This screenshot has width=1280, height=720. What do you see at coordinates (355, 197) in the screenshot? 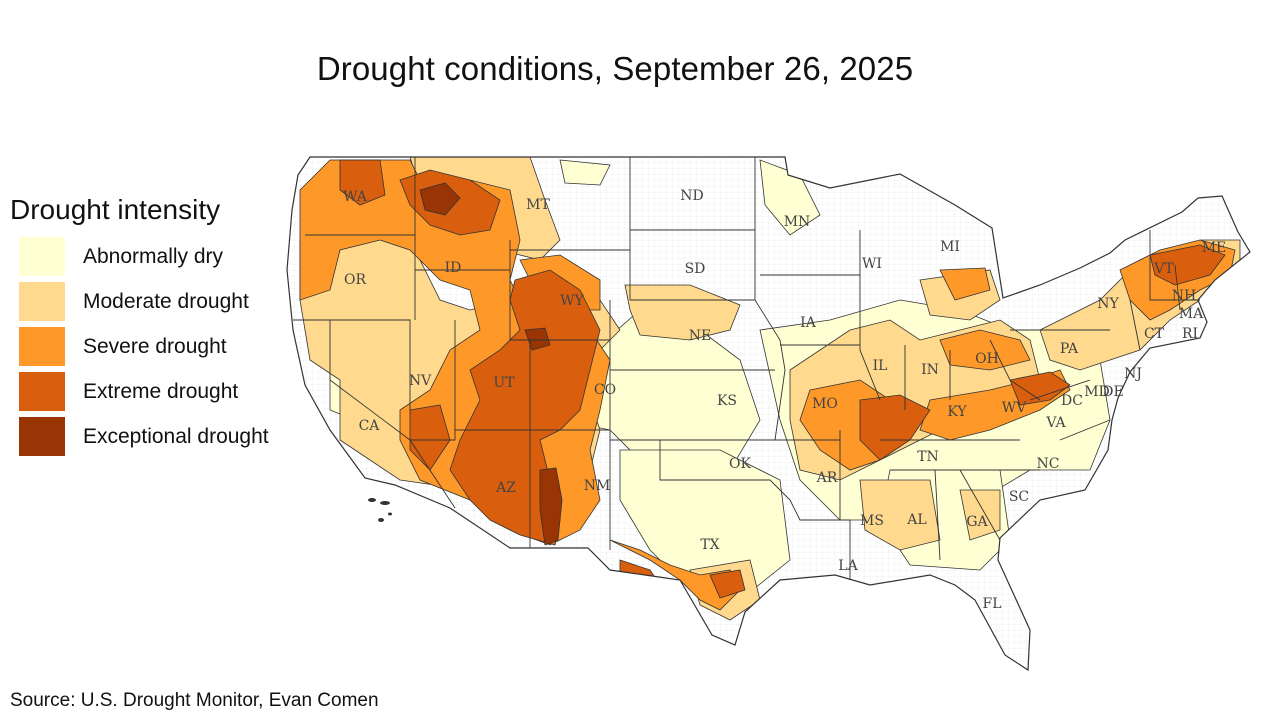
I see `state-label: WA` at bounding box center [355, 197].